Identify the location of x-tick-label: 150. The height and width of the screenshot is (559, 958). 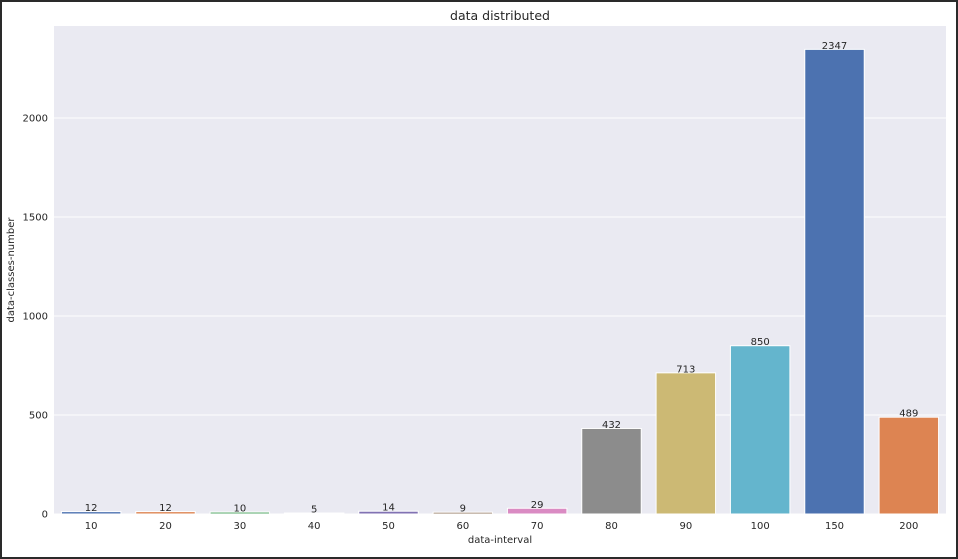
(834, 526).